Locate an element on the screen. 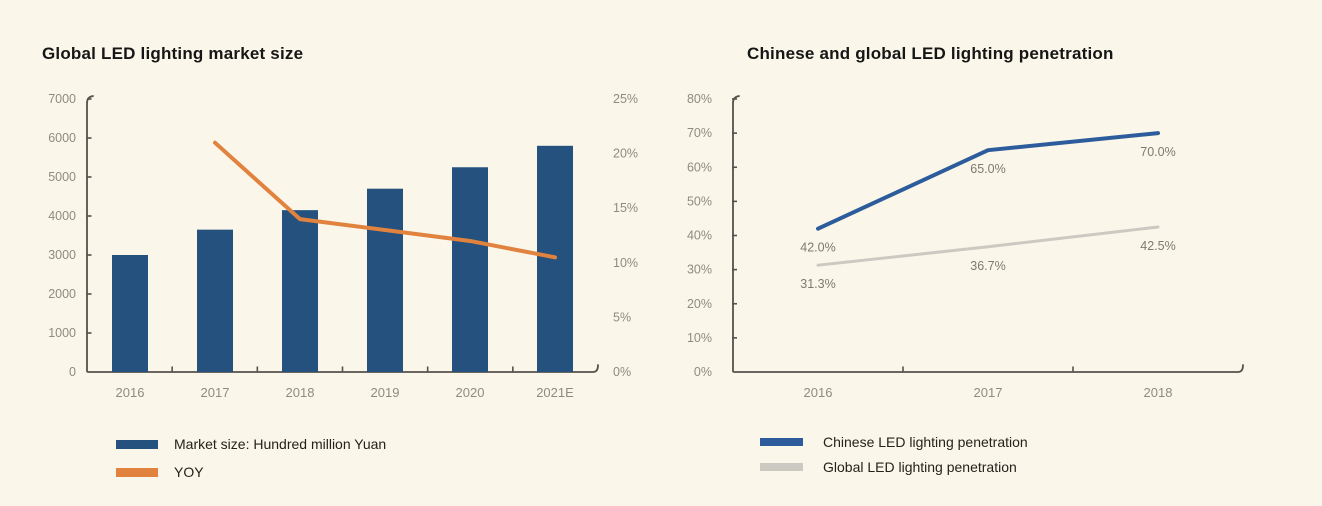 The width and height of the screenshot is (1322, 506). y-axis-label-left: 7000 is located at coordinates (62, 99).